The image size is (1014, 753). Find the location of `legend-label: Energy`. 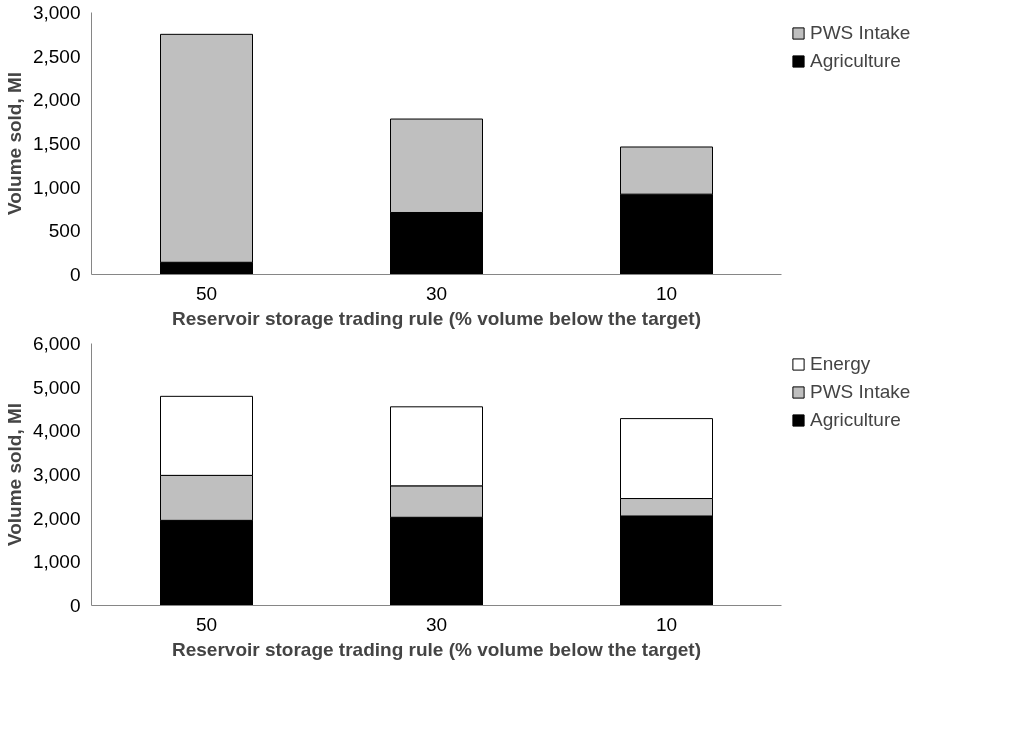

legend-label: Energy is located at coordinates (840, 364).